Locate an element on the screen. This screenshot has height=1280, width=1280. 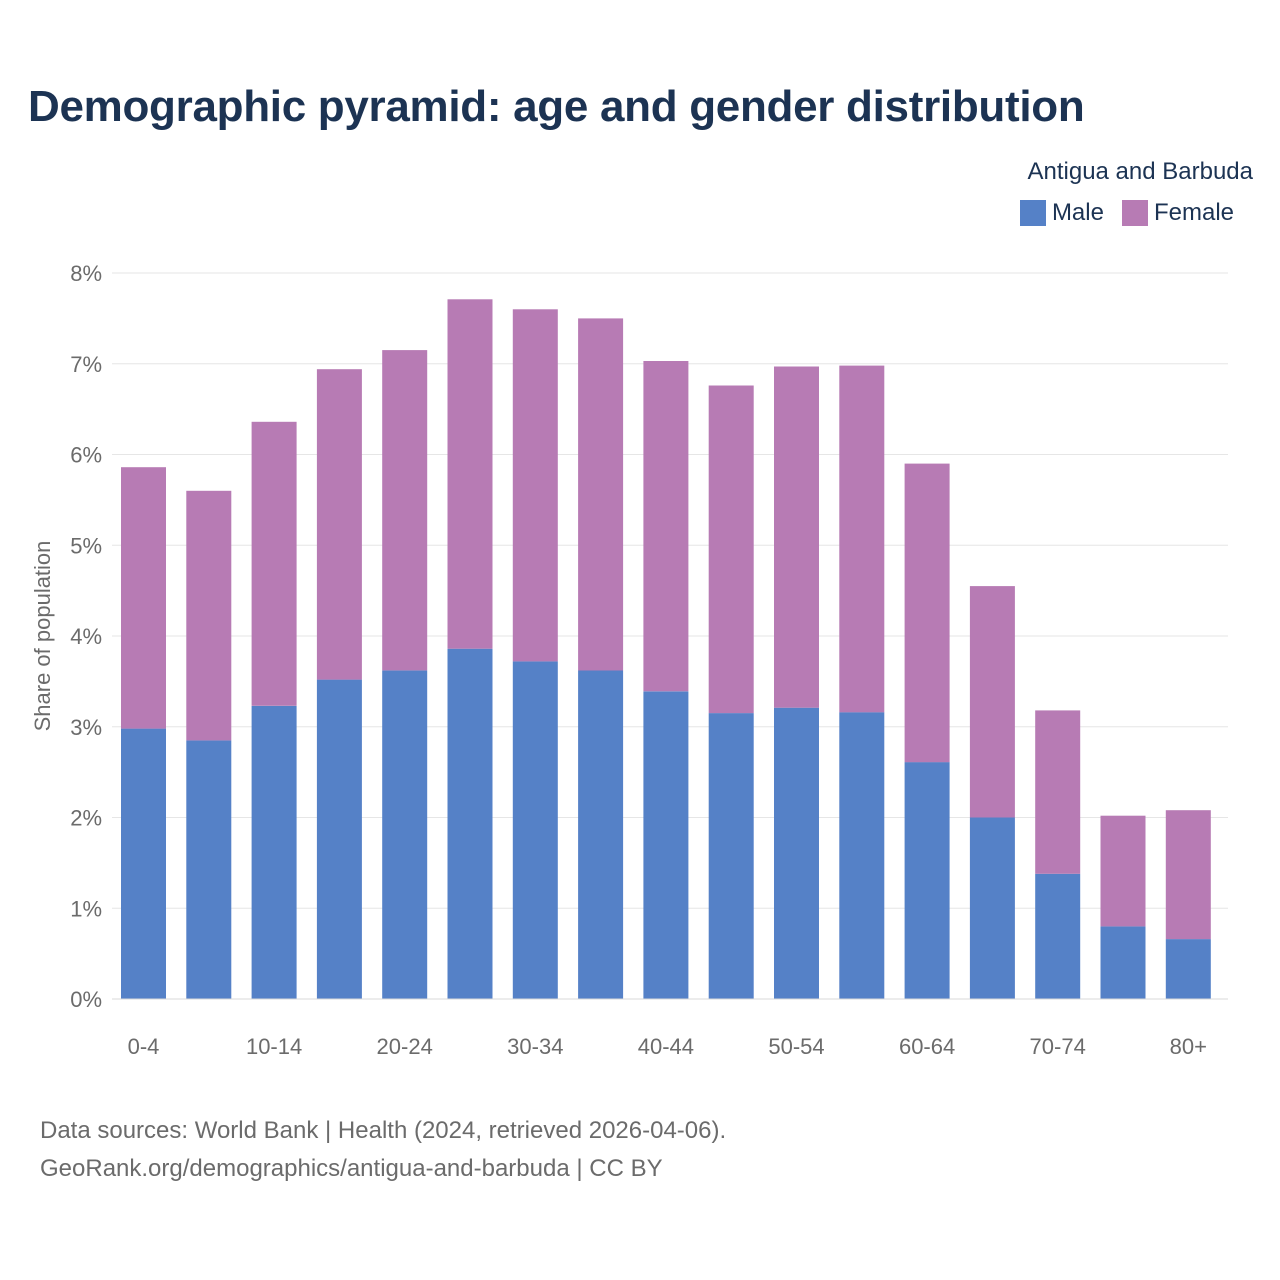
y-tick-label: 1% is located at coordinates (86, 908).